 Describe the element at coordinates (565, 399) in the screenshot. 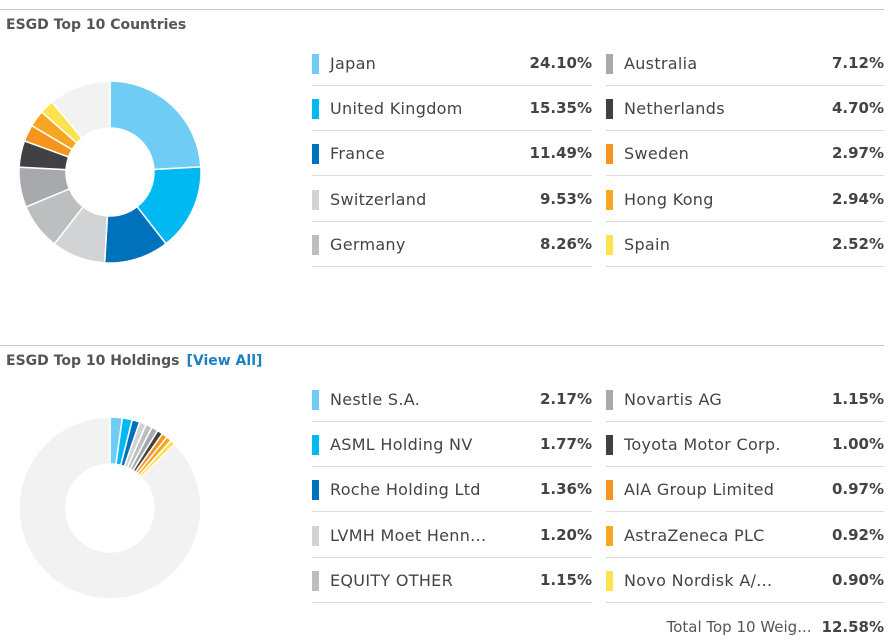

I see `holdings-legend-value: 2.17%` at that location.